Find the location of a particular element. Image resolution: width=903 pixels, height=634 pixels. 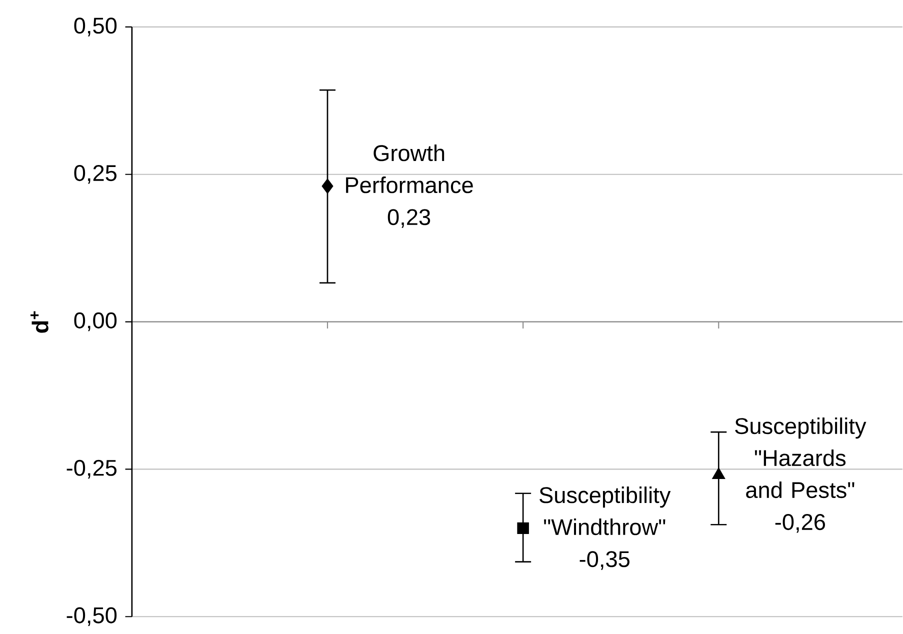

series-label: Susceptibility "Windthrow" is located at coordinates (605, 511).